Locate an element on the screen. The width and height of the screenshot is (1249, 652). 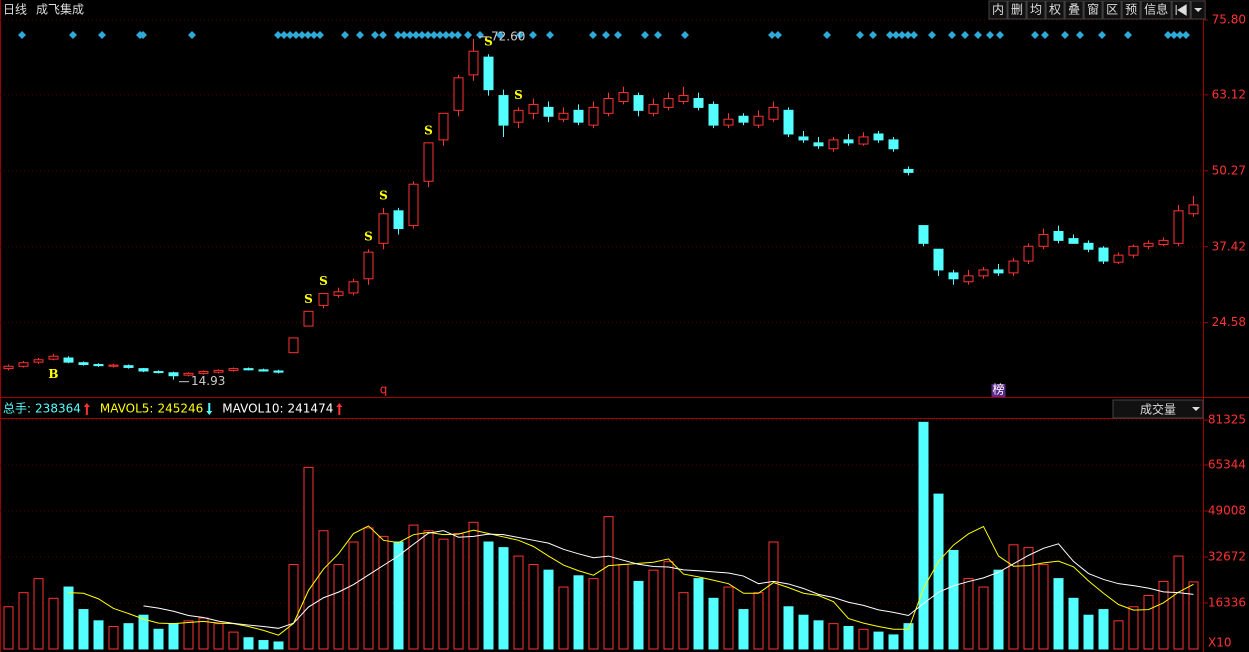
event-marker: 榜 is located at coordinates (998, 389).